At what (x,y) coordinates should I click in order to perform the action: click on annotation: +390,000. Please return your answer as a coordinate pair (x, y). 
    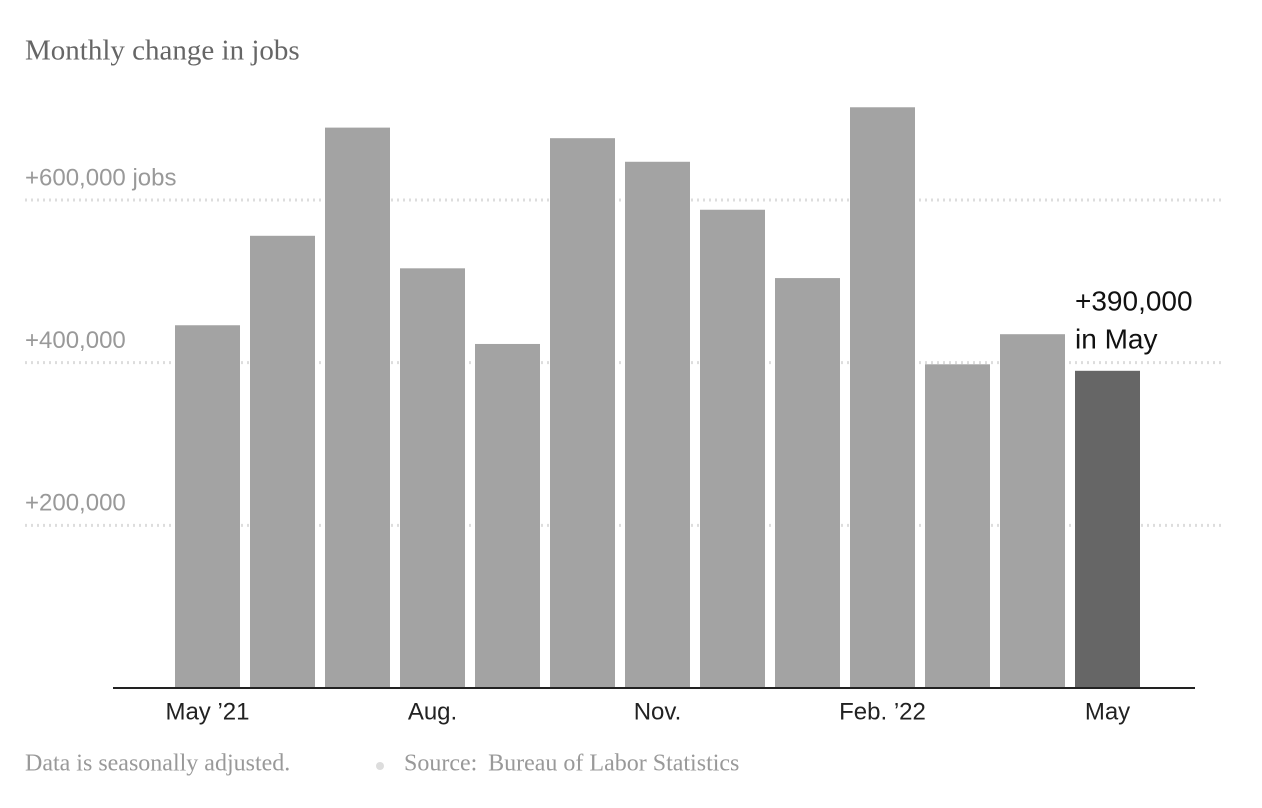
    Looking at the image, I should click on (1134, 300).